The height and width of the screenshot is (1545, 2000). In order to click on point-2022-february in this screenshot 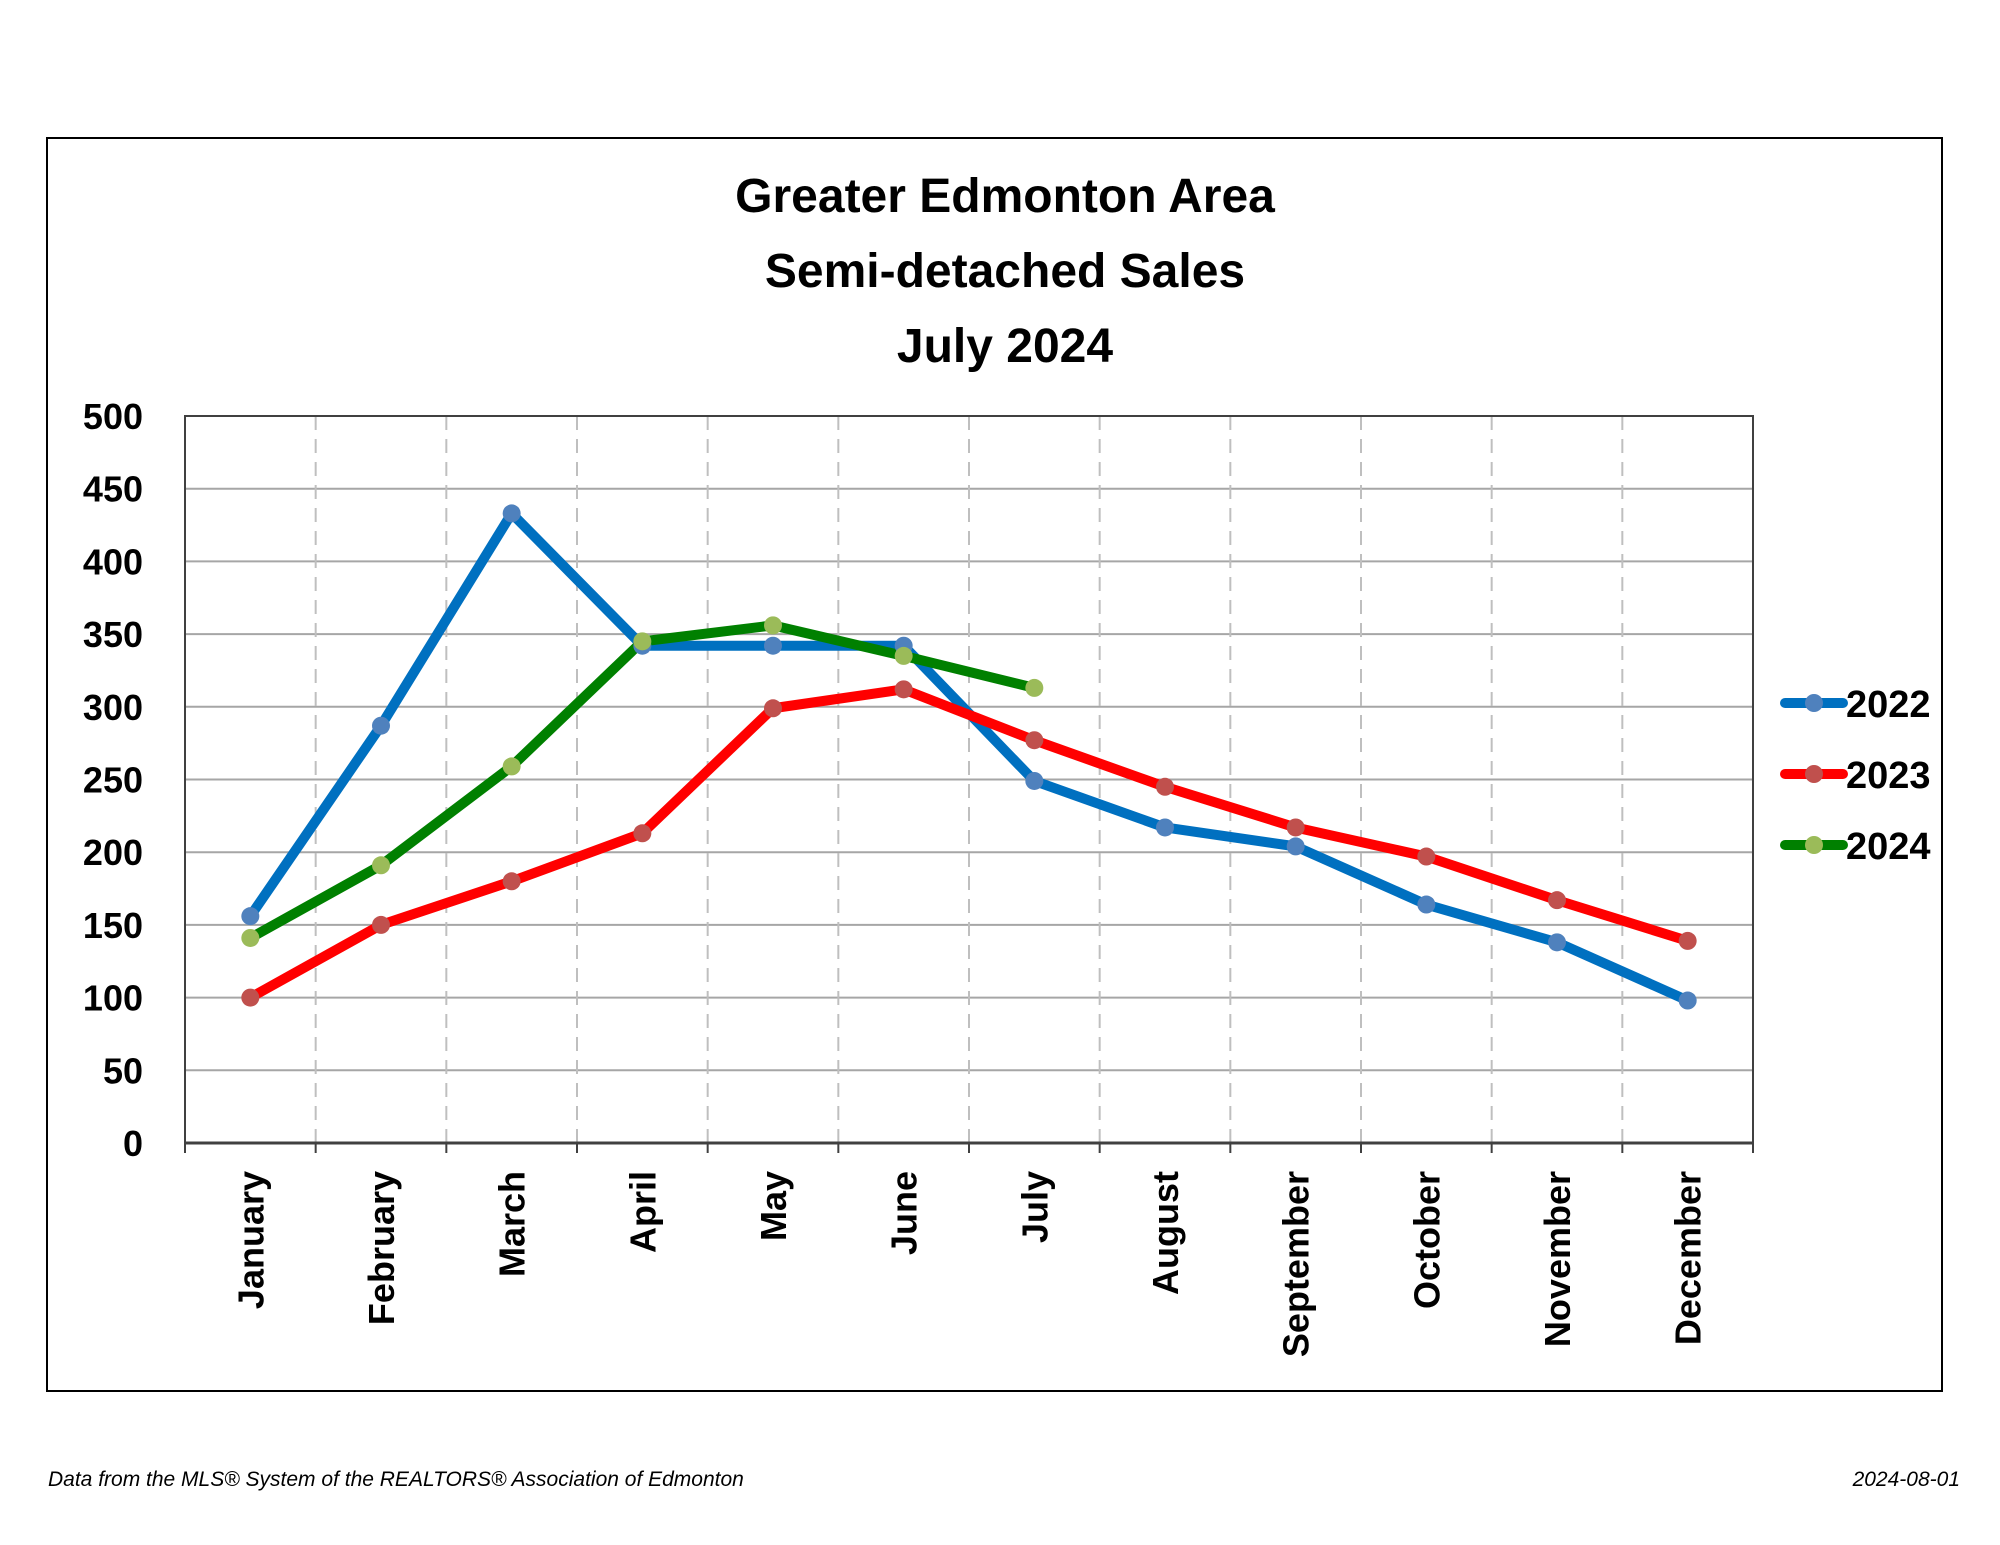, I will do `click(381, 725)`.